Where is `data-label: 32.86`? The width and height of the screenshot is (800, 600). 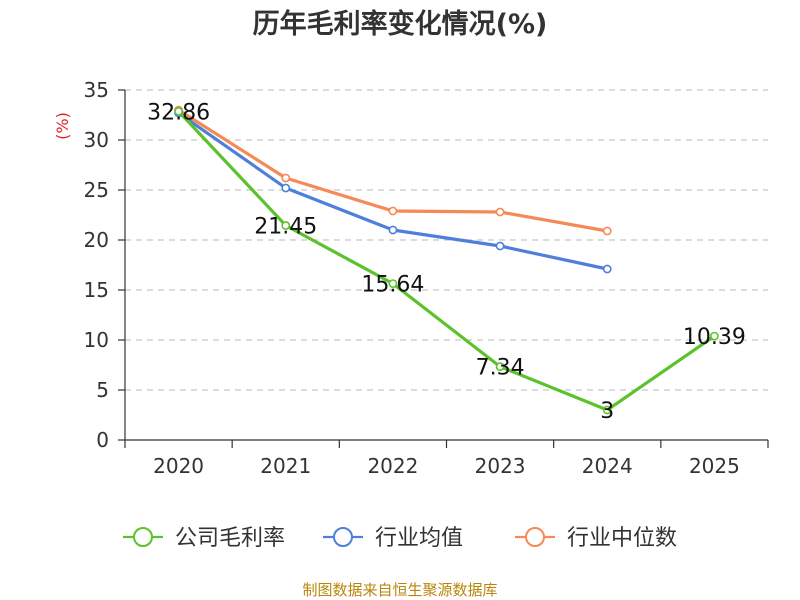
data-label: 32.86 is located at coordinates (178, 112).